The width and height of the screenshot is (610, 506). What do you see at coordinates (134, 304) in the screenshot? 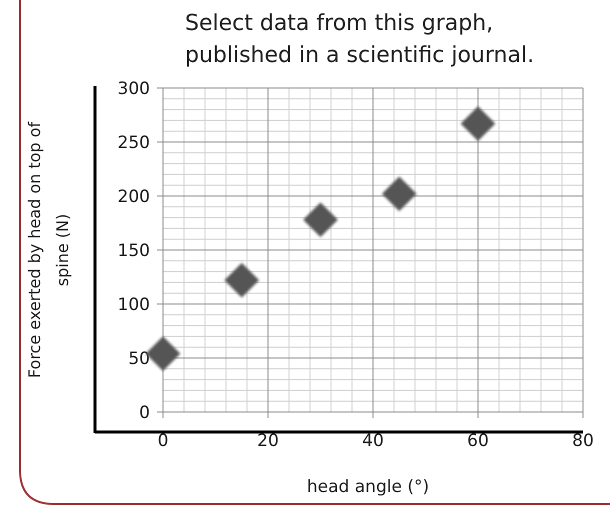
I see `y-tick-label: 100` at bounding box center [134, 304].